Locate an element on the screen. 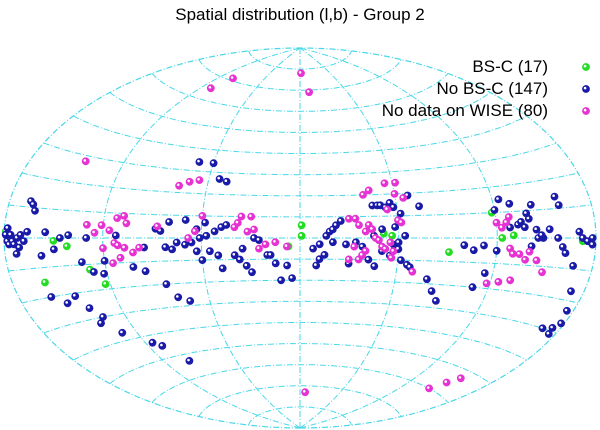 Image resolution: width=600 pixels, height=430 pixels. legend-label: No BS-C (147) is located at coordinates (492, 88).